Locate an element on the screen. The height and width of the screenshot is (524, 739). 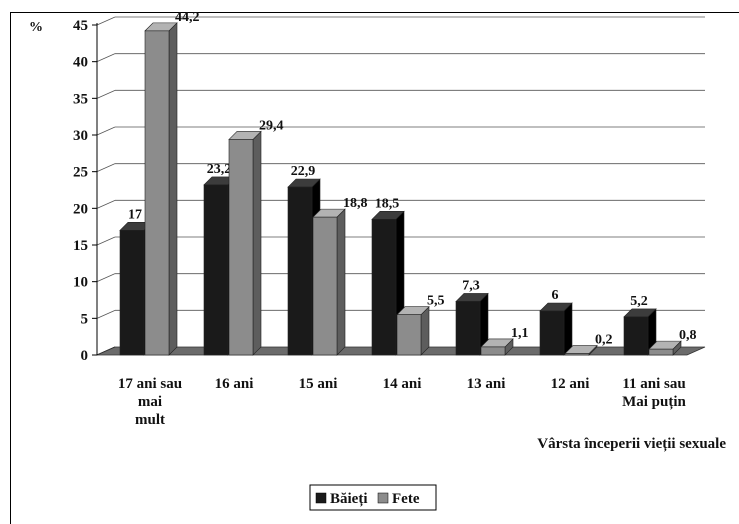
bar-baieti: 6 is located at coordinates (556, 322).